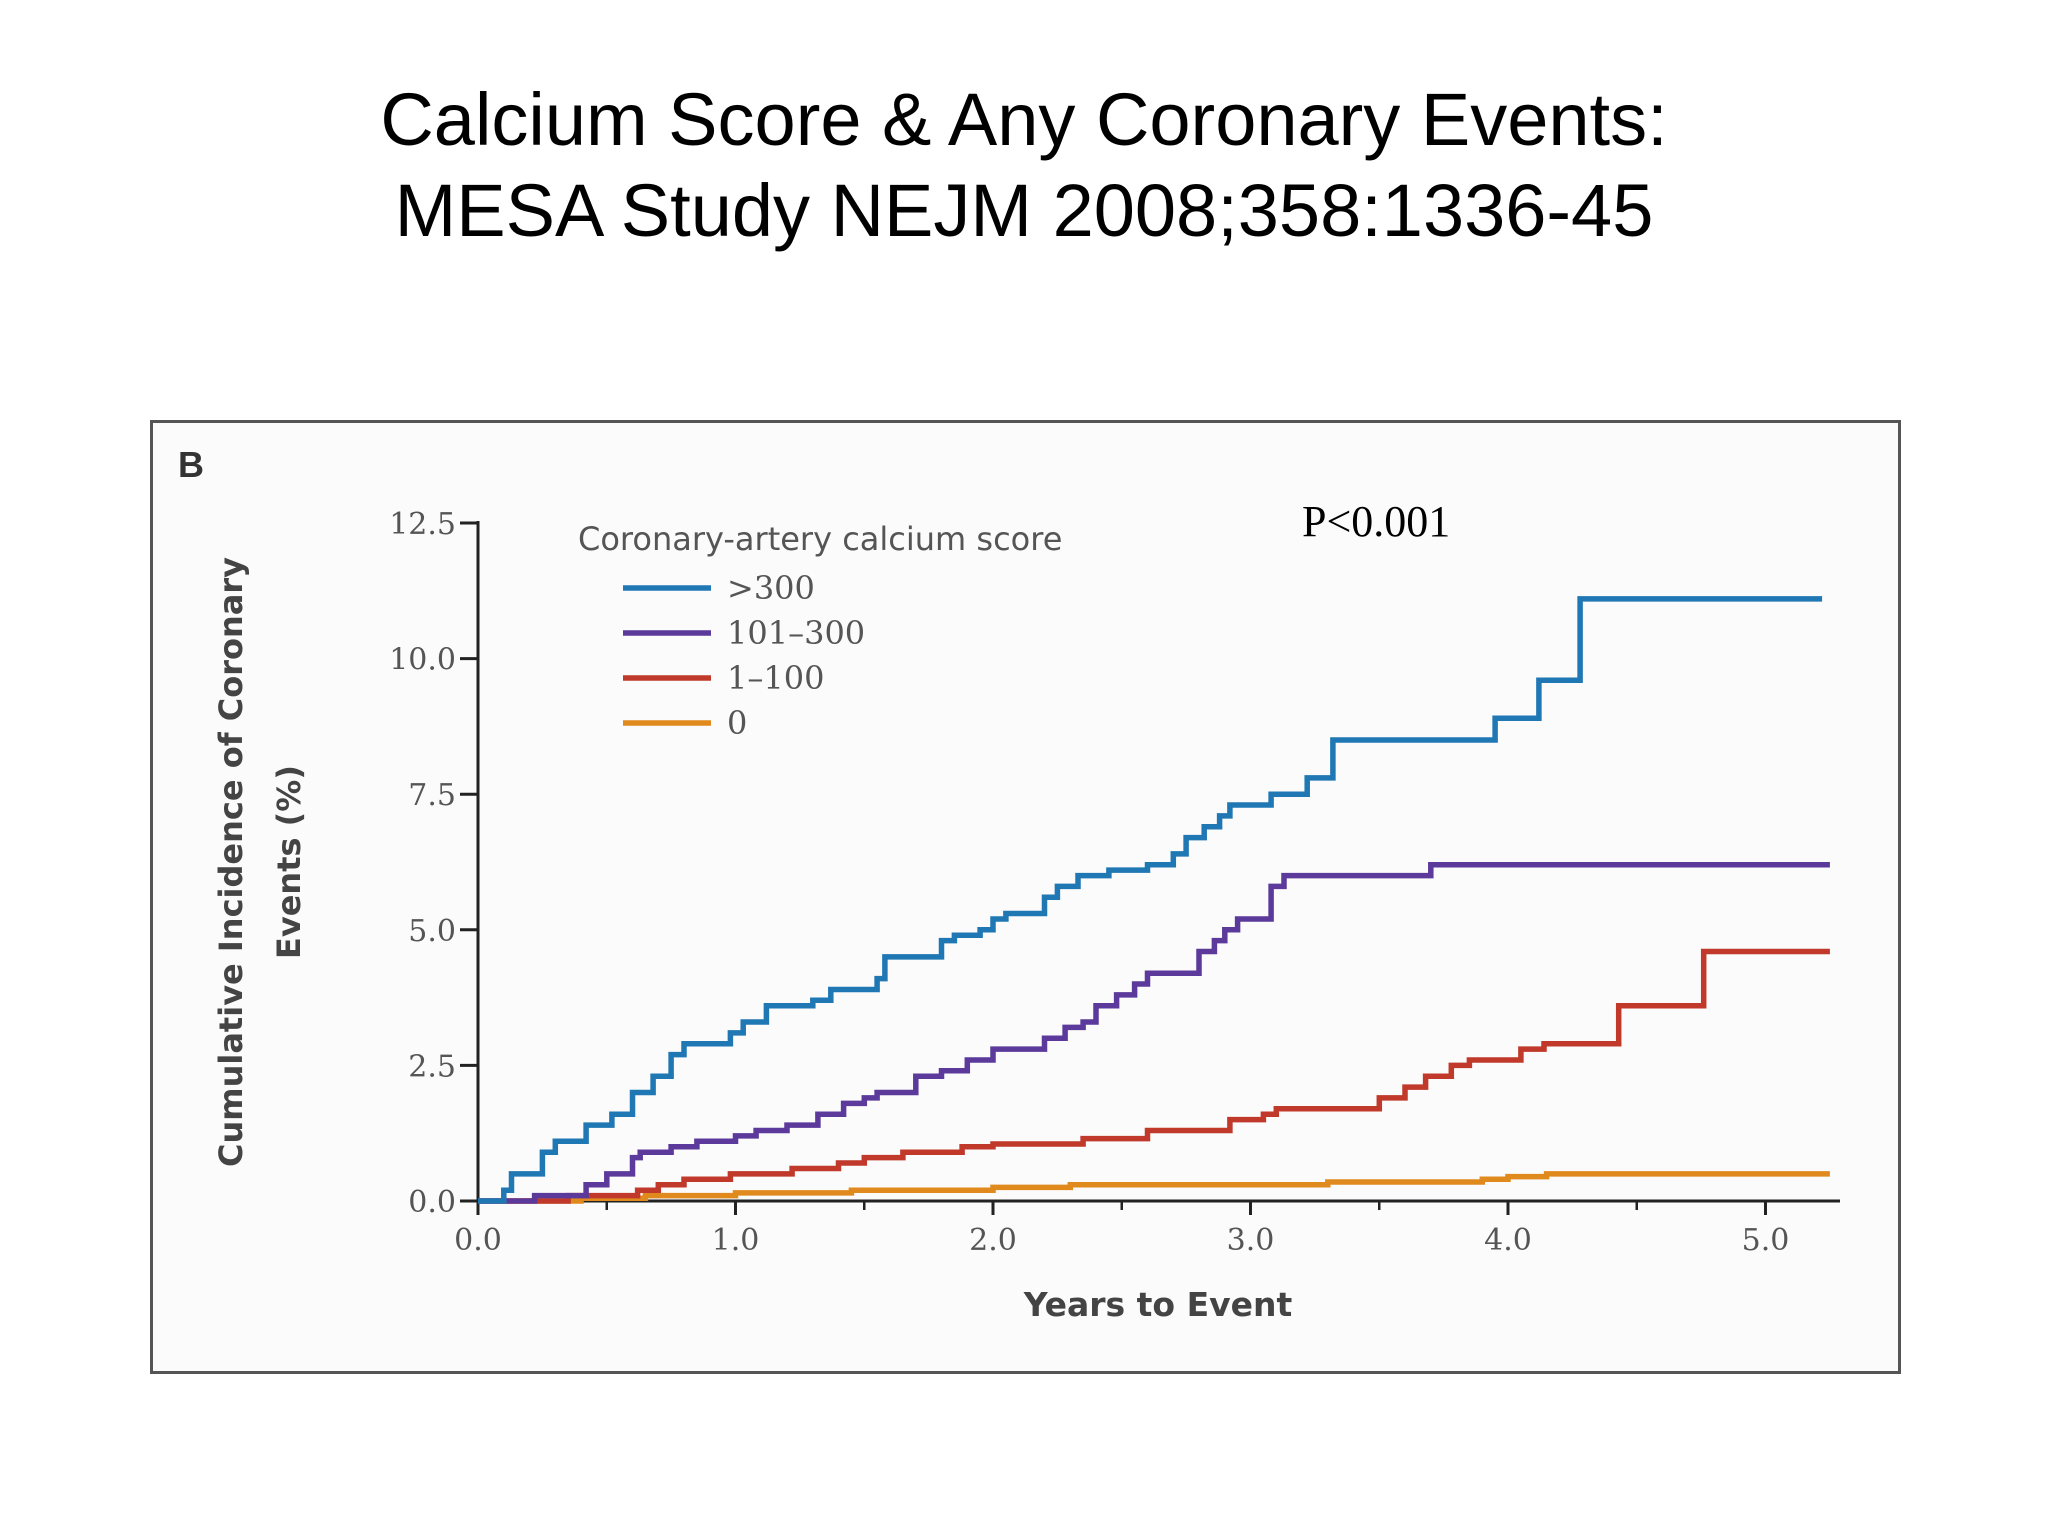 The image size is (2048, 1536). What do you see at coordinates (736, 1240) in the screenshot?
I see `x-tick-label: 1.0` at bounding box center [736, 1240].